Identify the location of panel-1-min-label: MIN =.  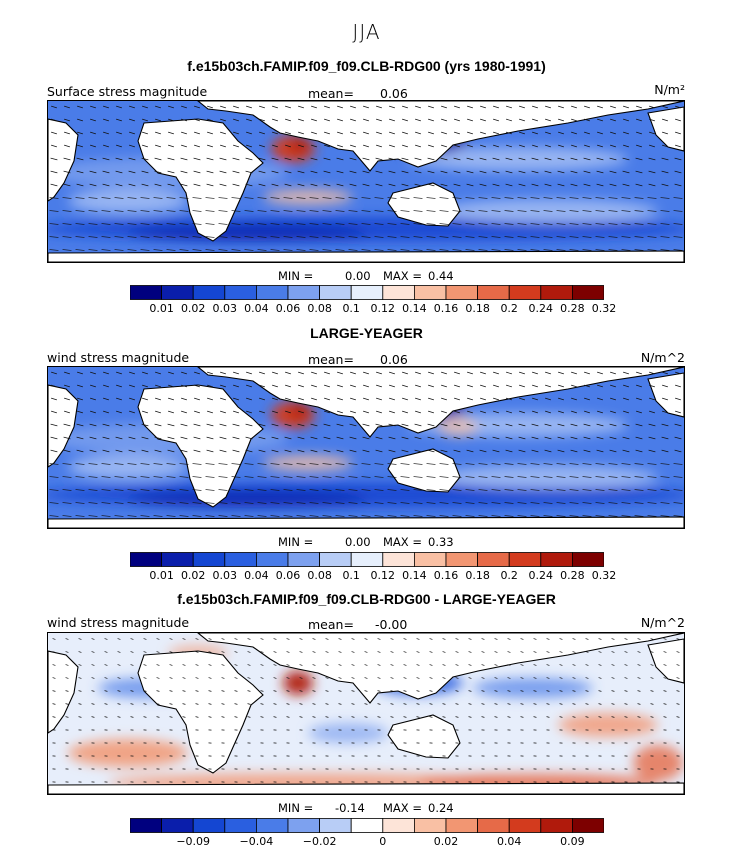
(296, 276).